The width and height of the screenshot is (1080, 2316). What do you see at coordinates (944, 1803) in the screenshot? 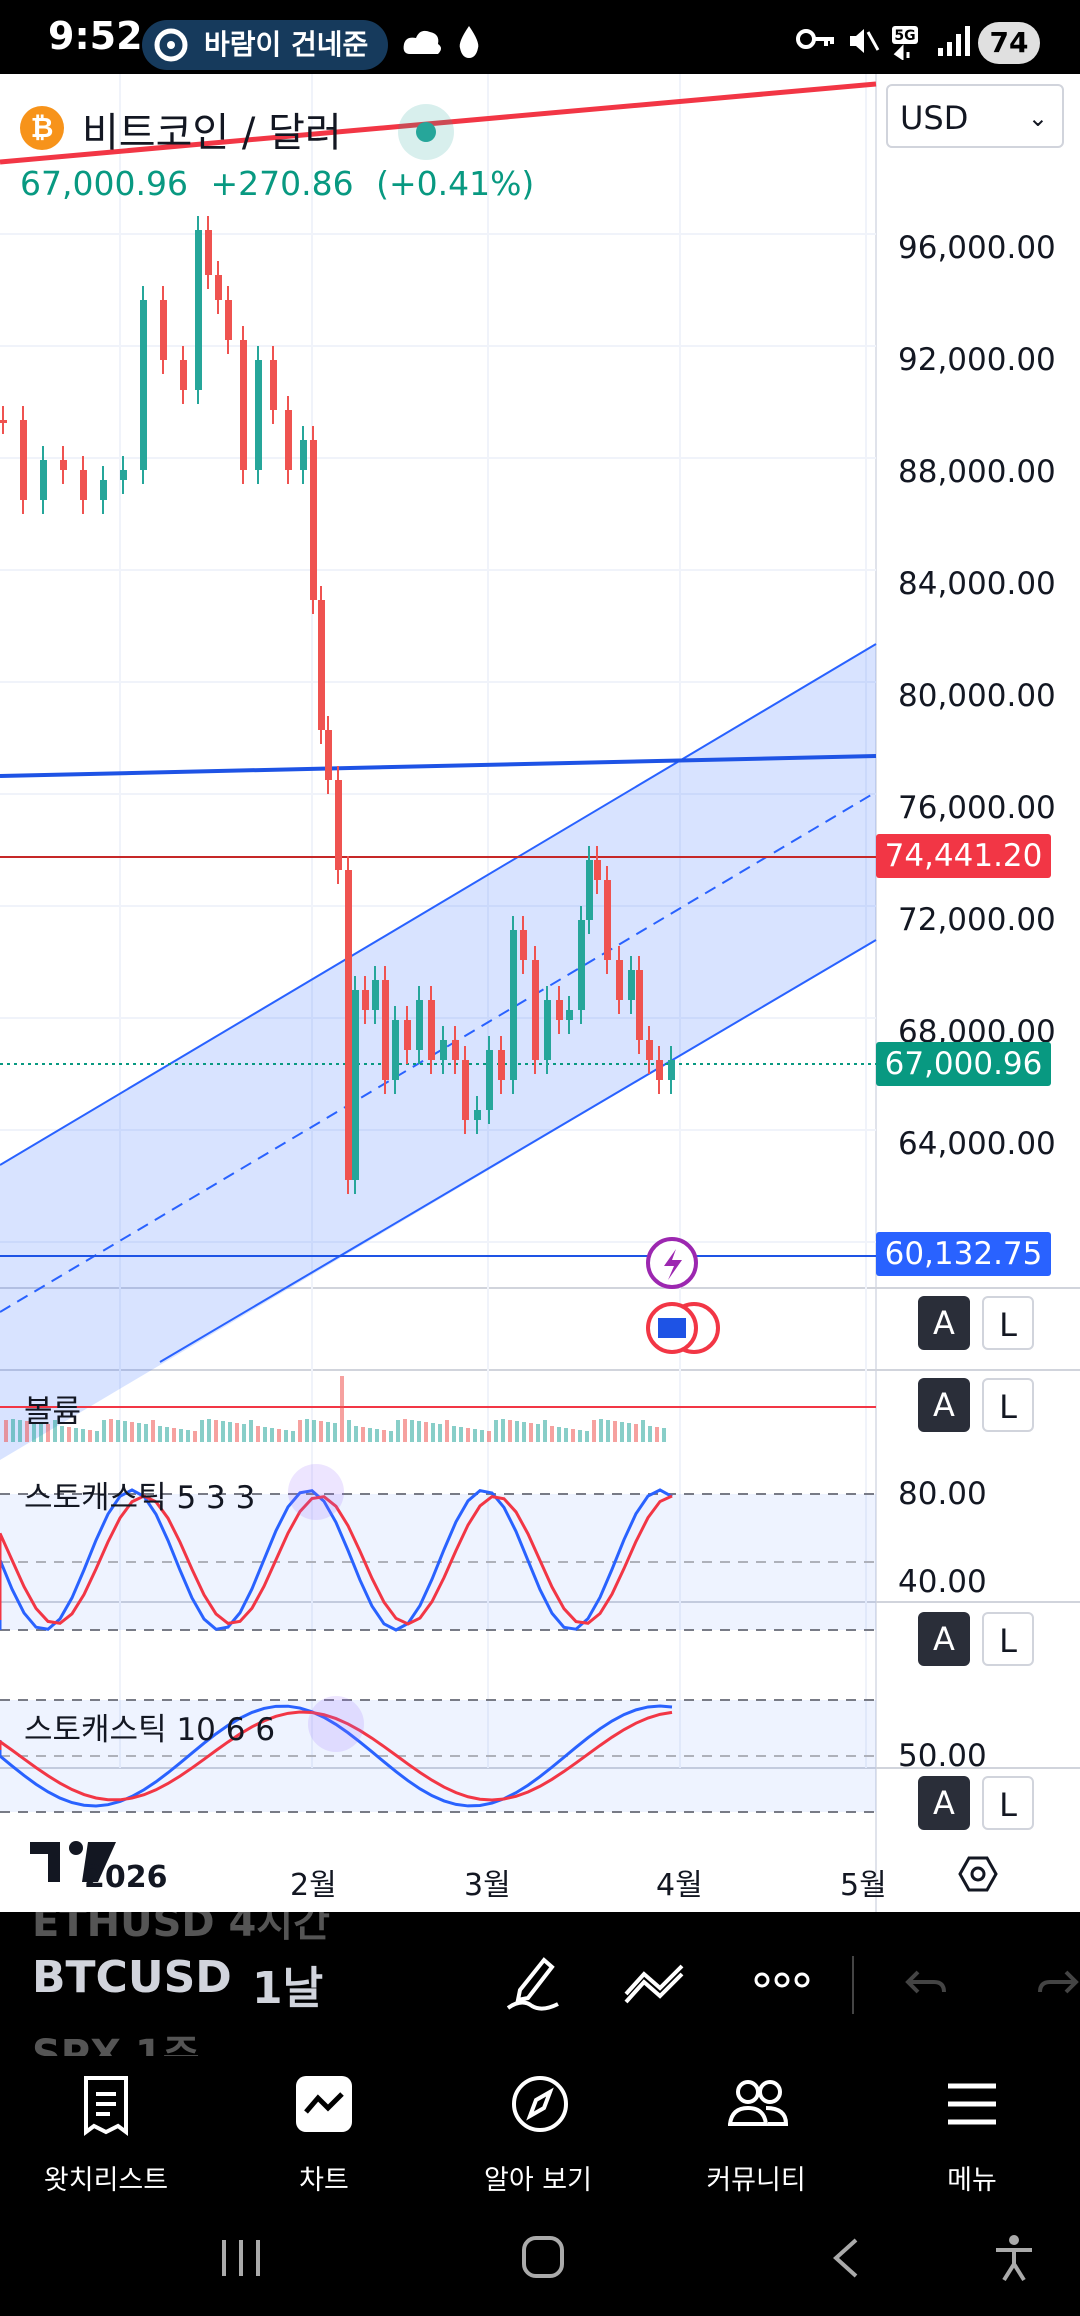
I see `stoch2-auto-scale-button: A` at bounding box center [944, 1803].